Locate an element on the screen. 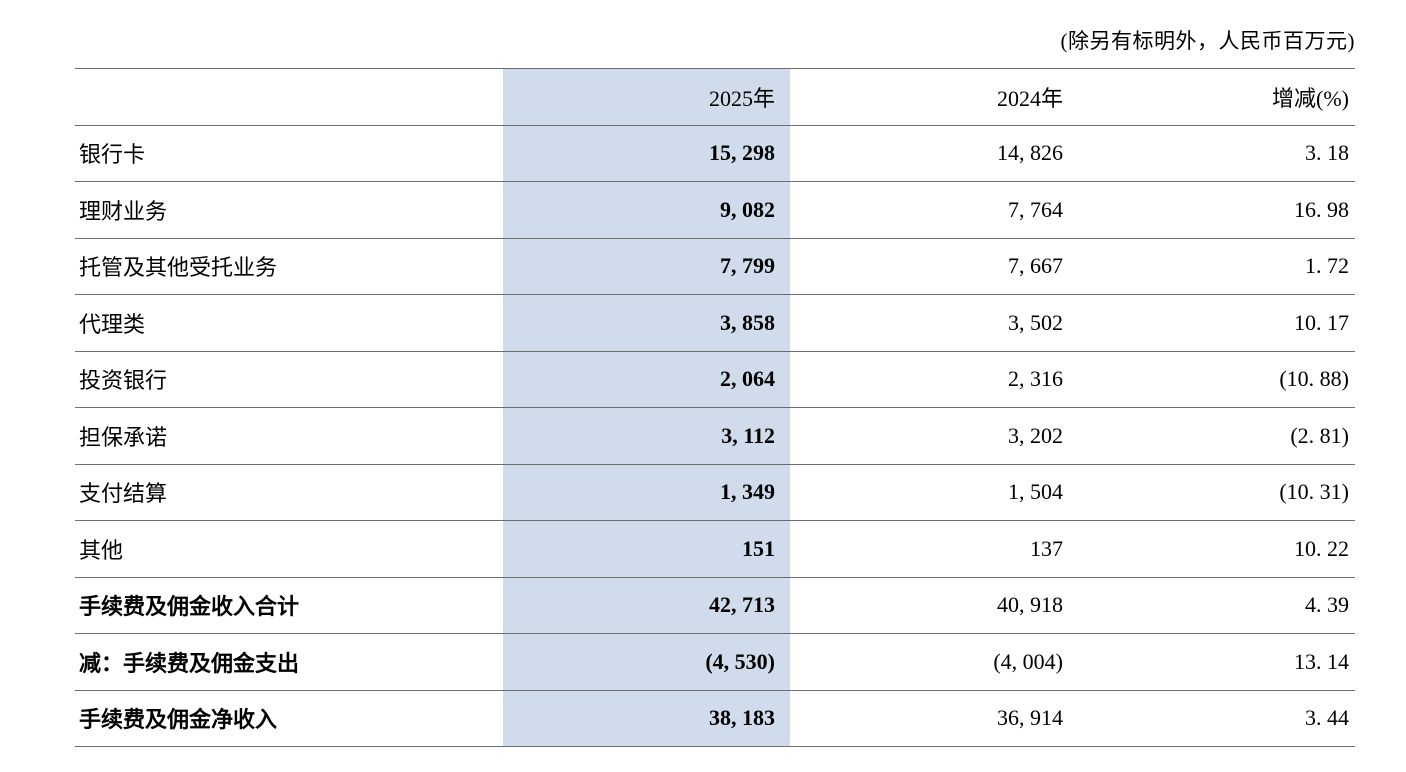 This screenshot has height=772, width=1406. row-label: 投资银行 is located at coordinates (123, 381).